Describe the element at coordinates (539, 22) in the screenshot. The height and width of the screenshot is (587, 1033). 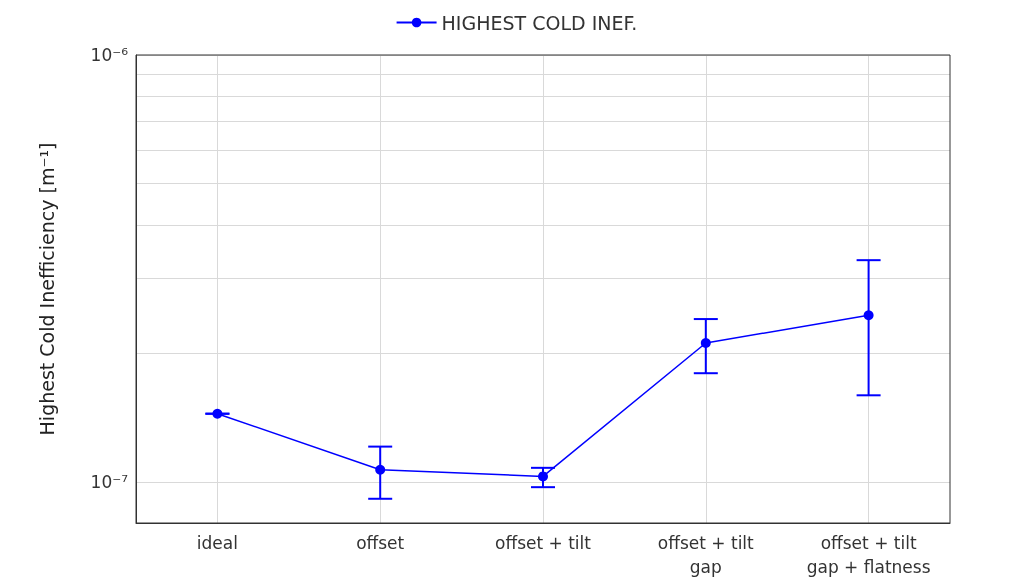
I see `legend-label: HIGHEST COLD INEF.` at that location.